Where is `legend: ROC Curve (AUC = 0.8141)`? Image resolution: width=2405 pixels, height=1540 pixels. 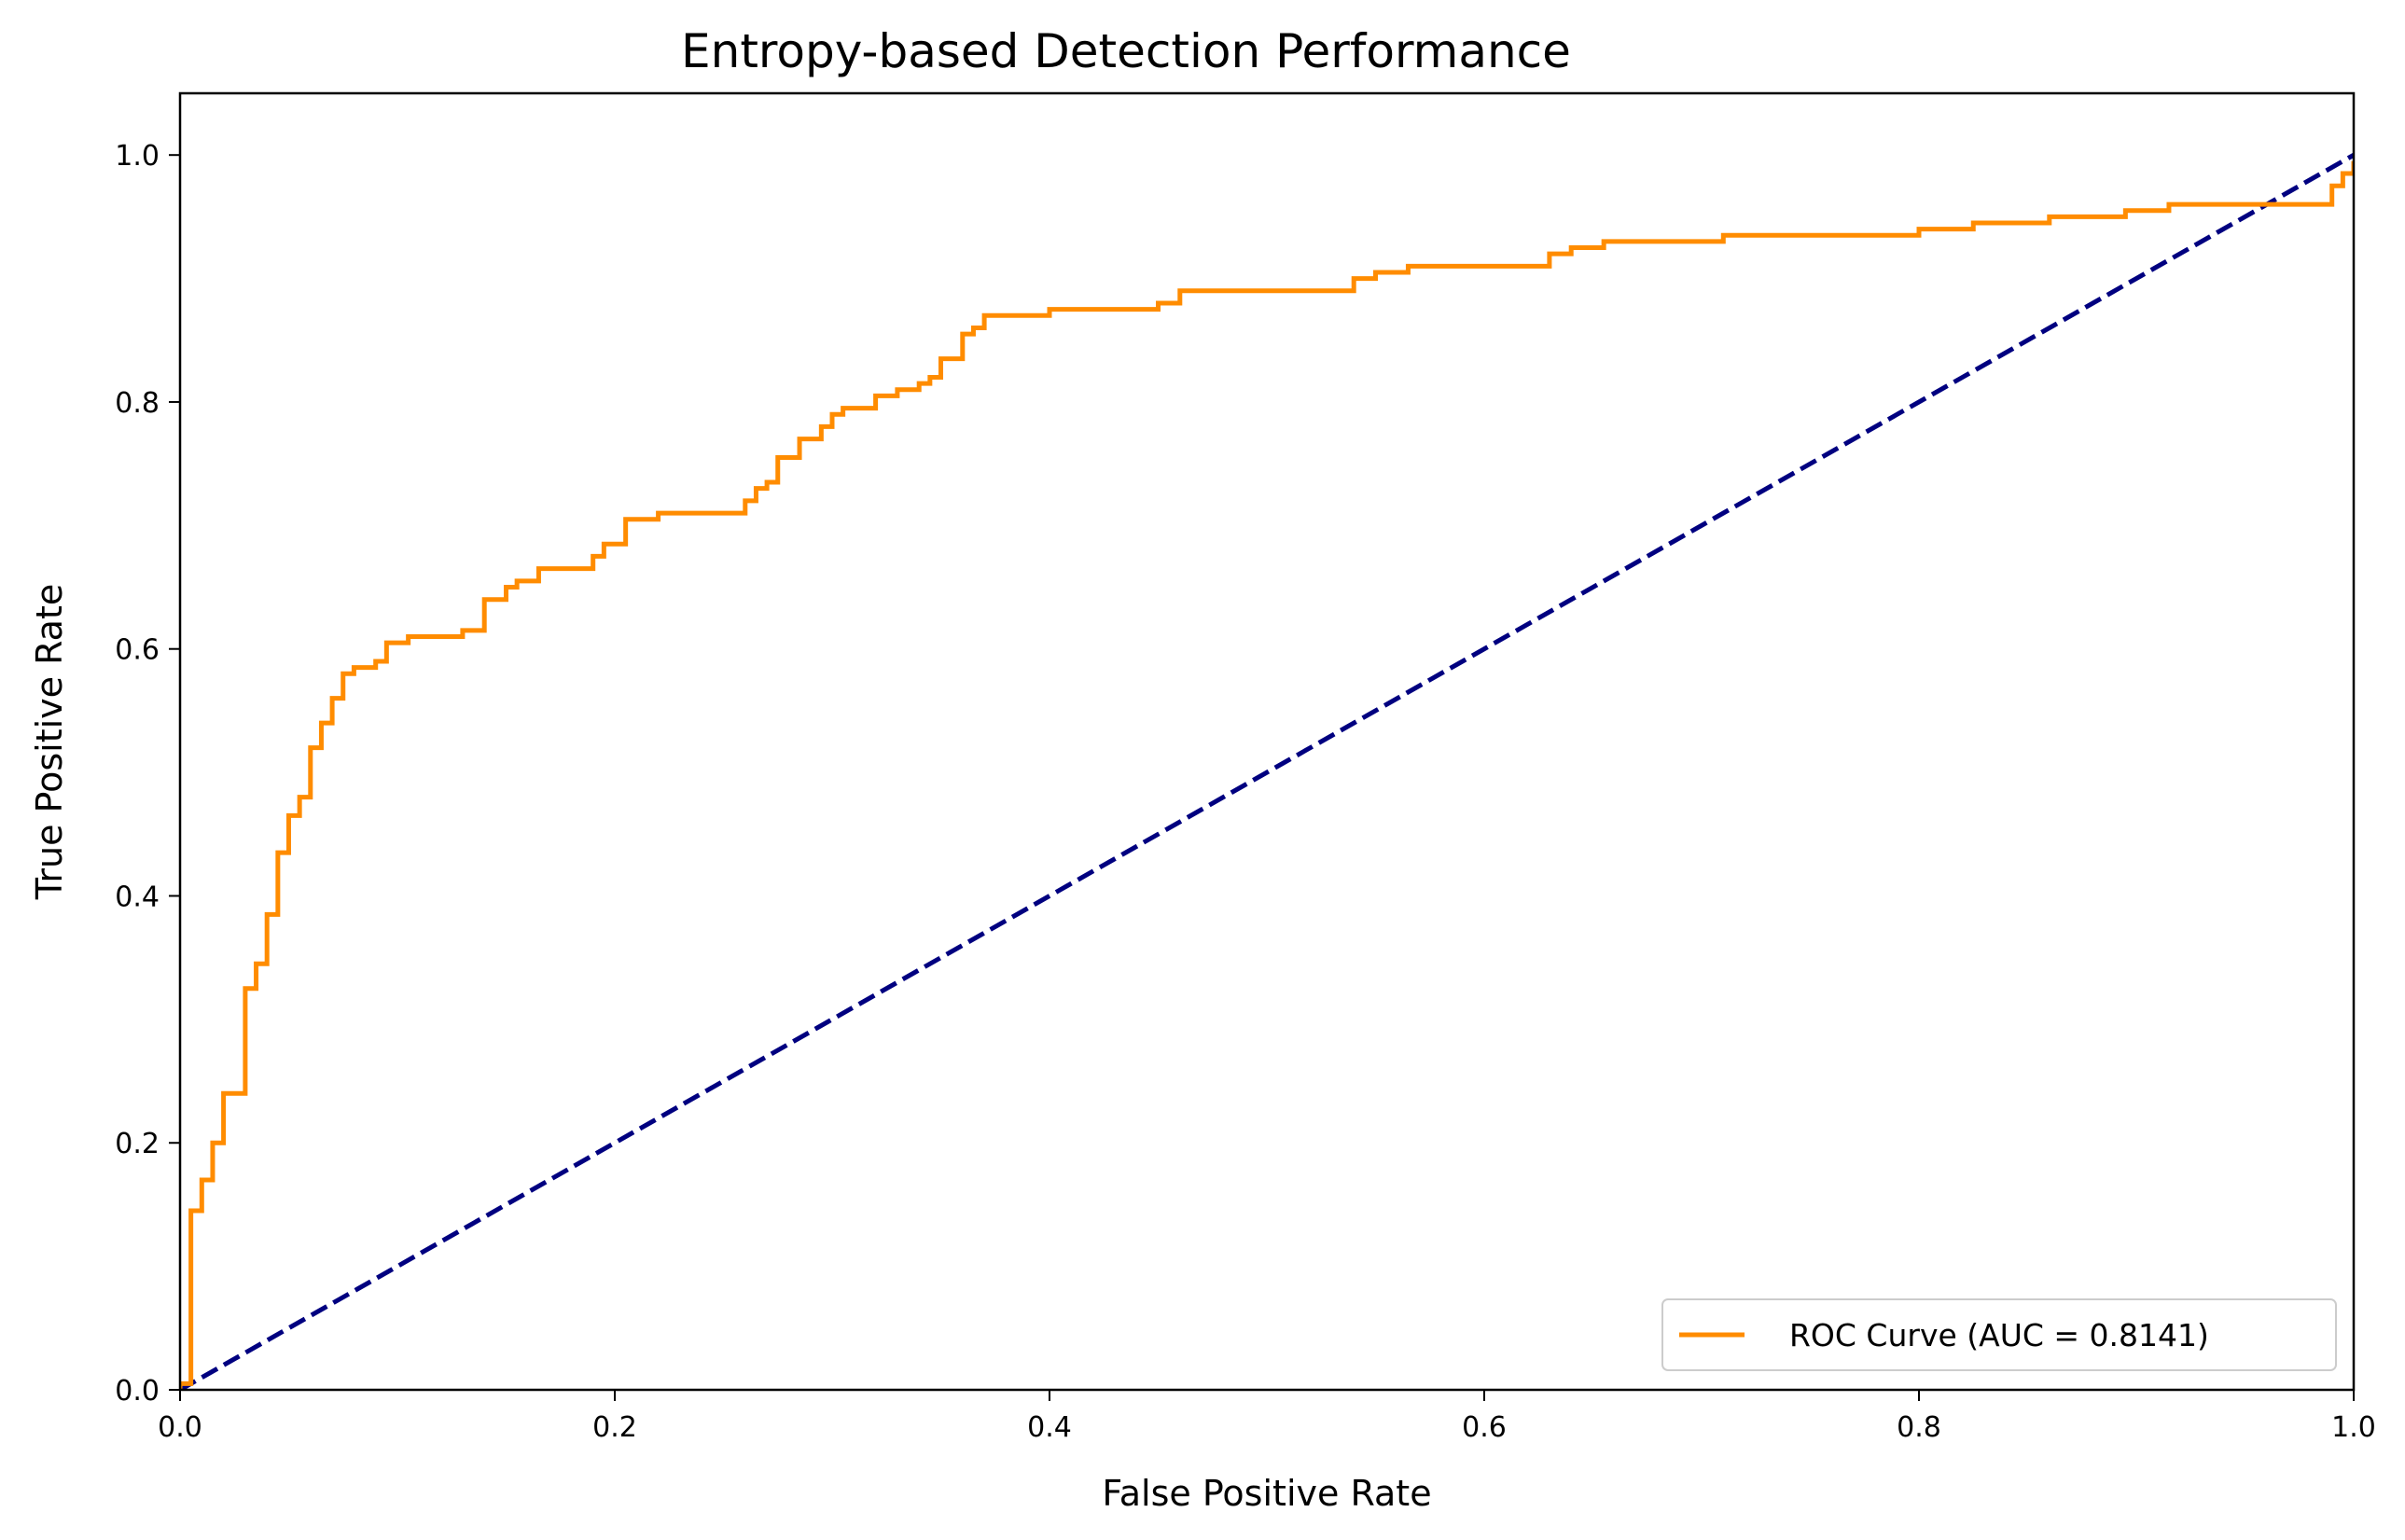
legend: ROC Curve (AUC = 0.8141) is located at coordinates (1999, 1334).